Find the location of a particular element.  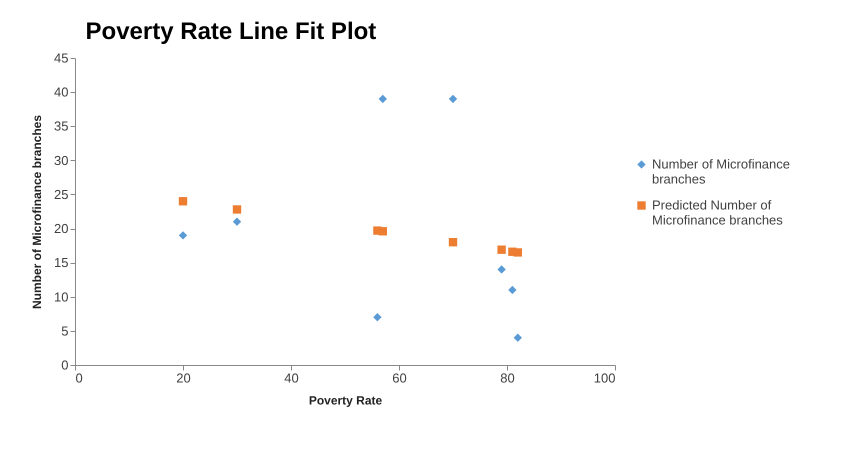

y-tick-label: 20 is located at coordinates (61, 228).